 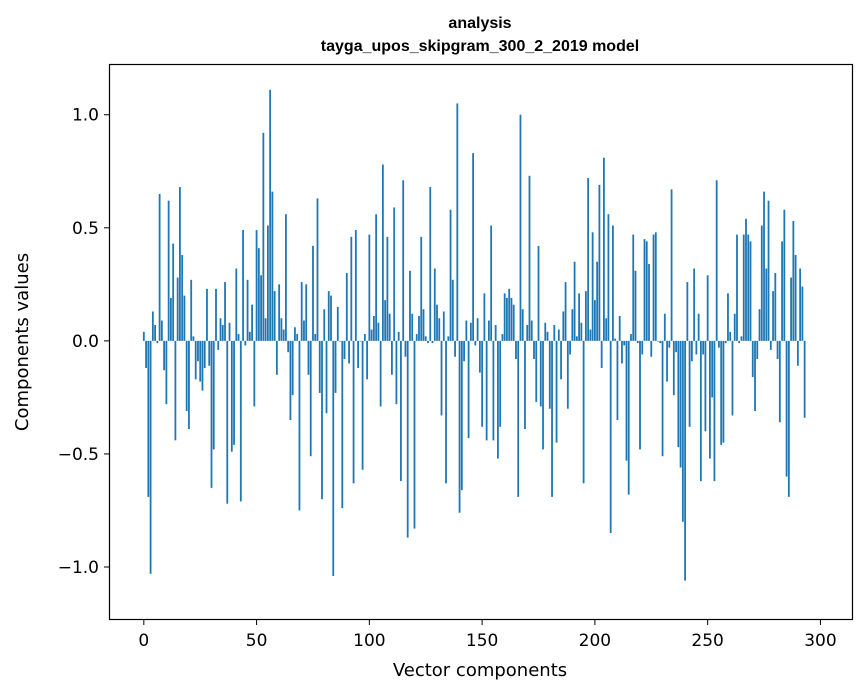 I want to click on x-tick-label: 0, so click(x=143, y=641).